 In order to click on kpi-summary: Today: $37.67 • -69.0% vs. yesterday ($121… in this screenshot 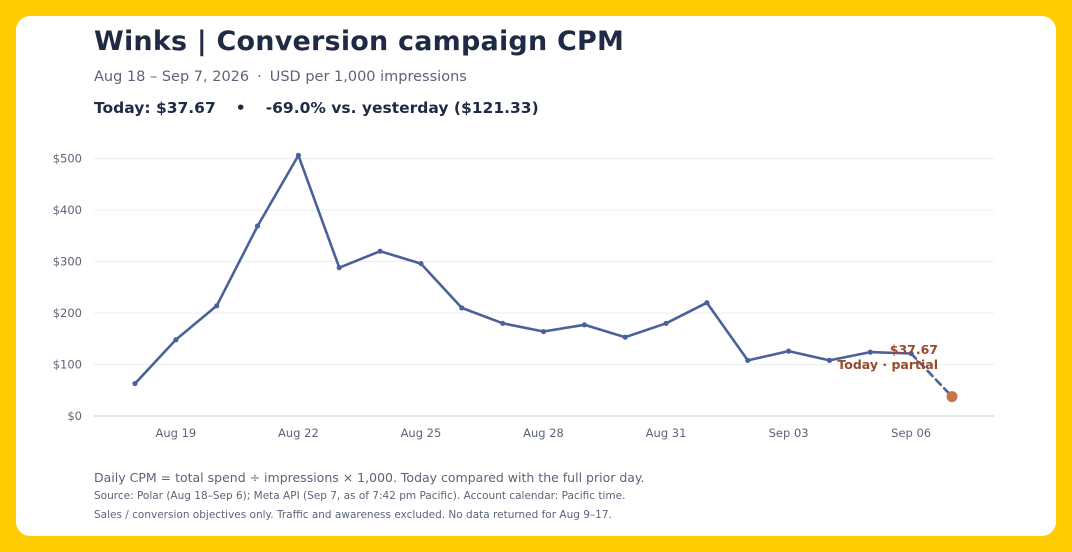, I will do `click(316, 108)`.